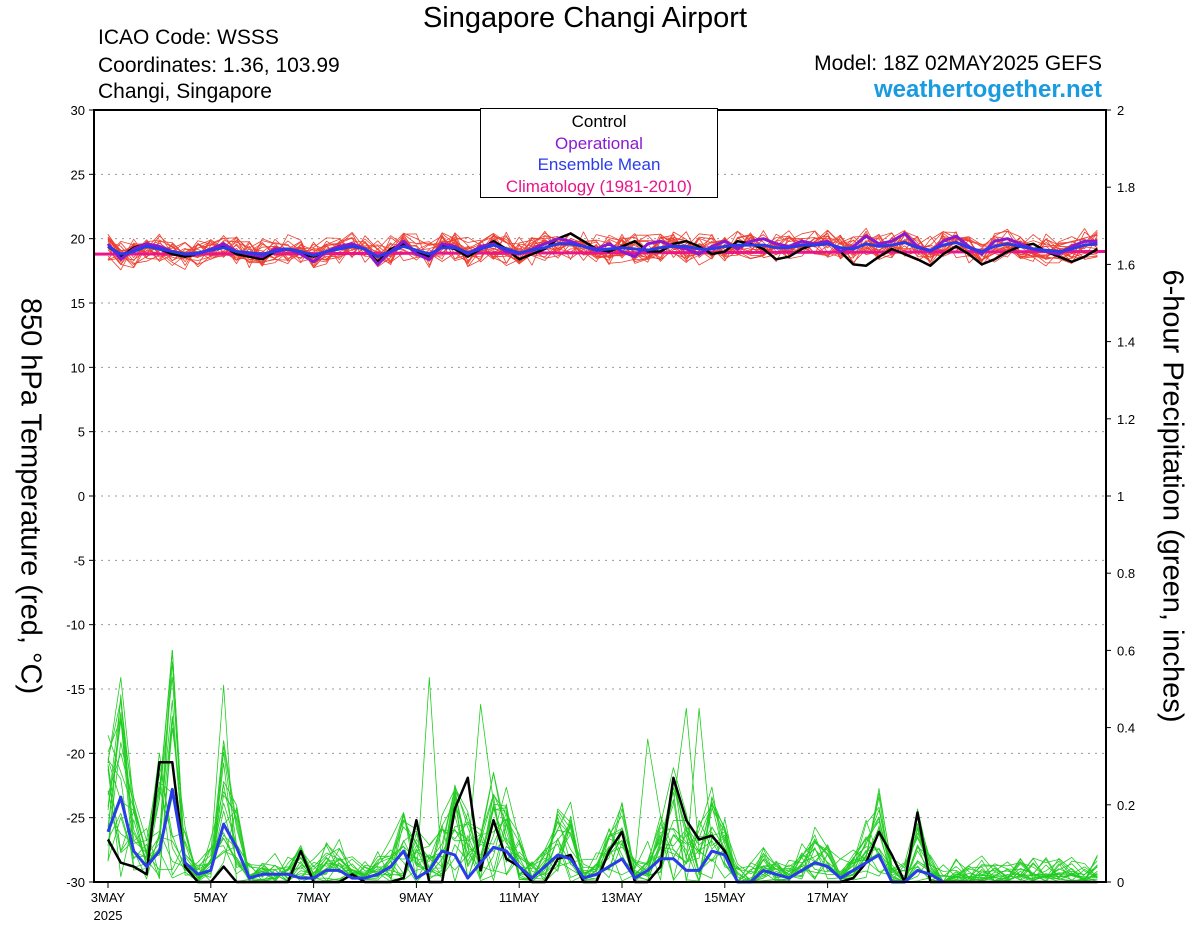 The height and width of the screenshot is (927, 1200). Describe the element at coordinates (75, 882) in the screenshot. I see `y-tick-label-left: -30` at that location.